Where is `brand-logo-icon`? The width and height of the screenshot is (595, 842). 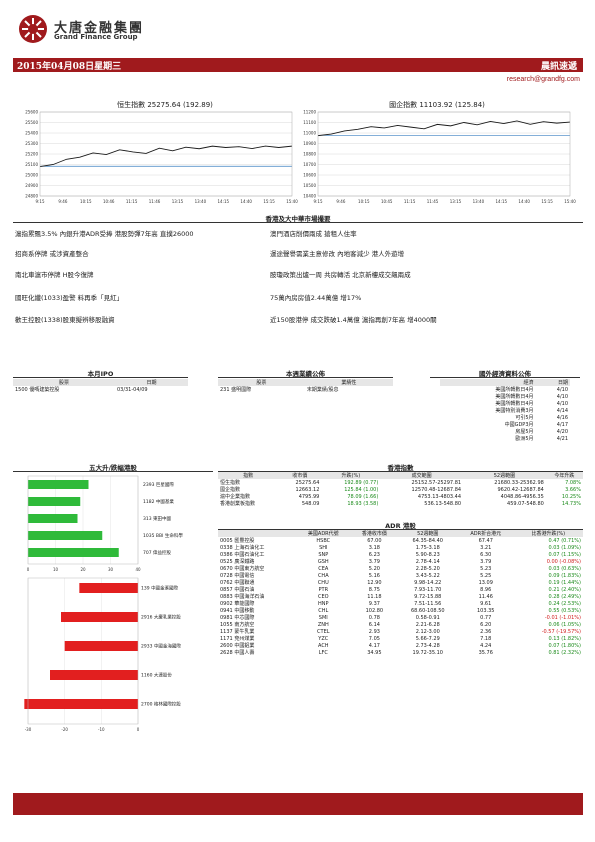
brand-logo-icon is located at coordinates (33, 29).